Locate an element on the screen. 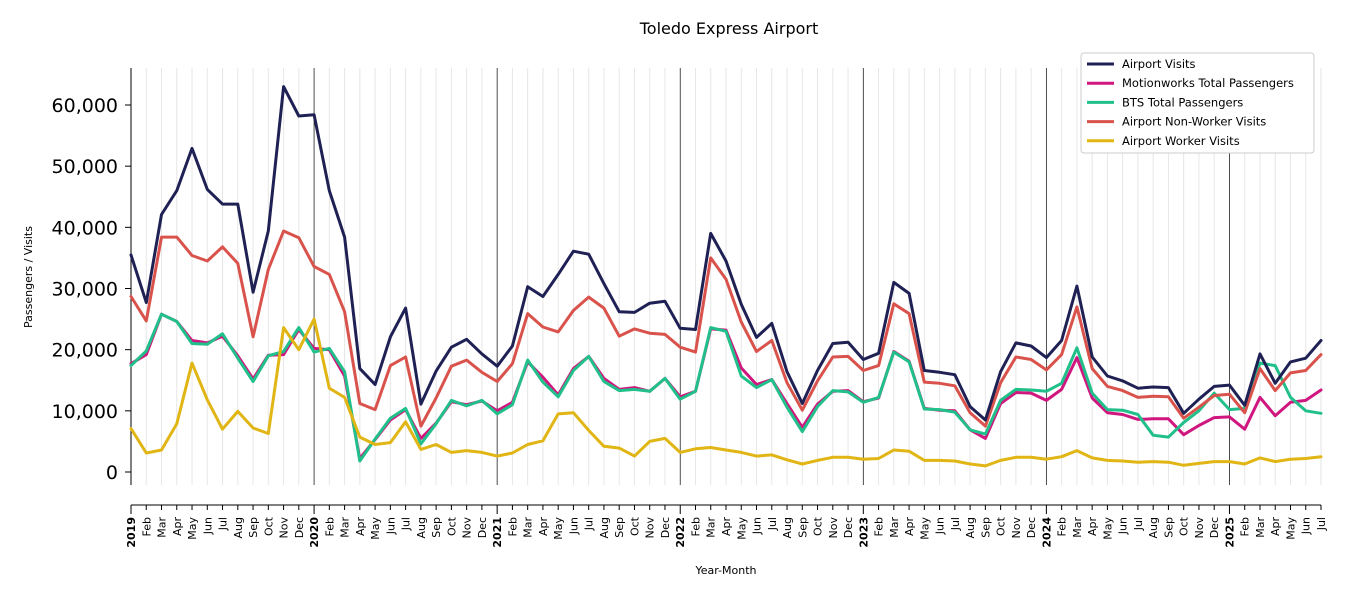  x-tick-label-year: 2025 is located at coordinates (1229, 532).